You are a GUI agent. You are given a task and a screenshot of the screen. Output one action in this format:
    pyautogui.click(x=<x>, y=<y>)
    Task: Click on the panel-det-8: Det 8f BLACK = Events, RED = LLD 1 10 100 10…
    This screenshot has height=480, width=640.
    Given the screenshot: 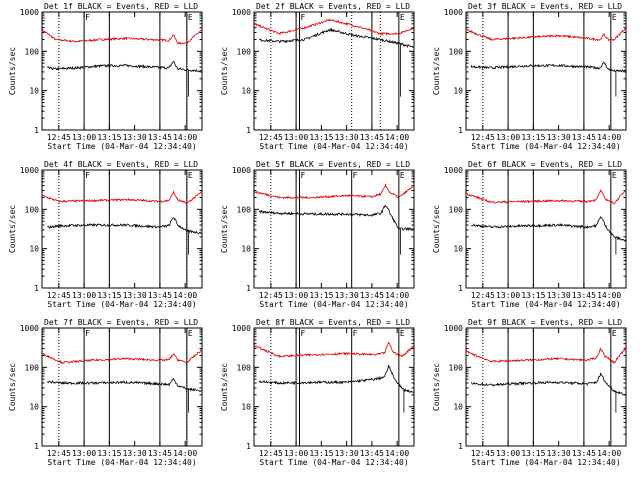 What is the action you would take?
    pyautogui.click(x=317, y=392)
    